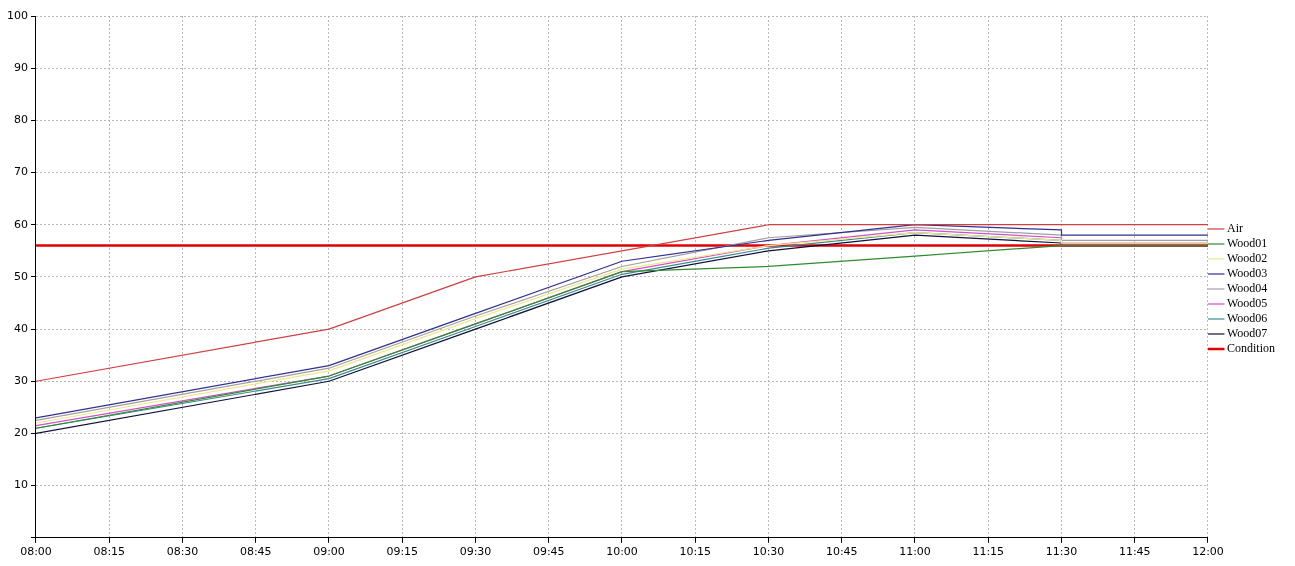  Describe the element at coordinates (1247, 243) in the screenshot. I see `legend-label: Wood01` at that location.